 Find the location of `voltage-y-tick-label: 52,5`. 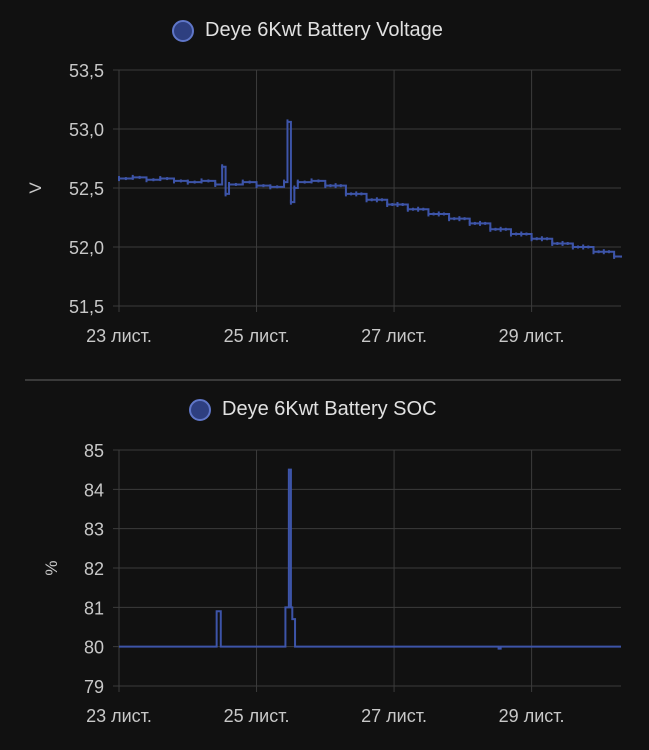

voltage-y-tick-label: 52,5 is located at coordinates (86, 189).